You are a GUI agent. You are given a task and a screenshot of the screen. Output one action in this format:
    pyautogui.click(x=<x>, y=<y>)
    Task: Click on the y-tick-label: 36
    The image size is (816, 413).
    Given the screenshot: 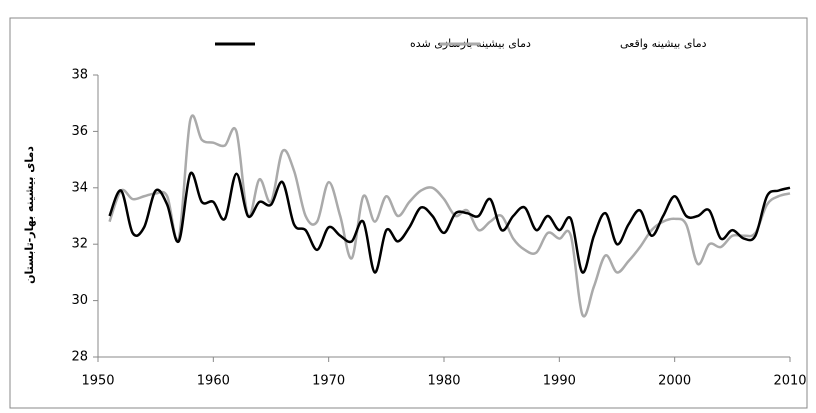 What is the action you would take?
    pyautogui.click(x=79, y=131)
    